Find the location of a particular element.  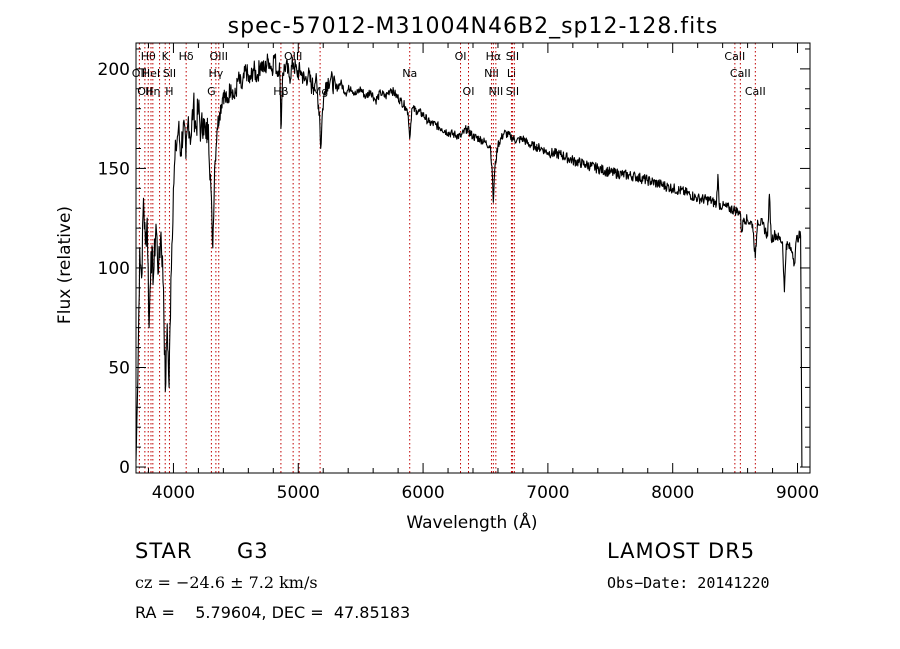

spectral-line-label: HeI is located at coordinates (151, 73).